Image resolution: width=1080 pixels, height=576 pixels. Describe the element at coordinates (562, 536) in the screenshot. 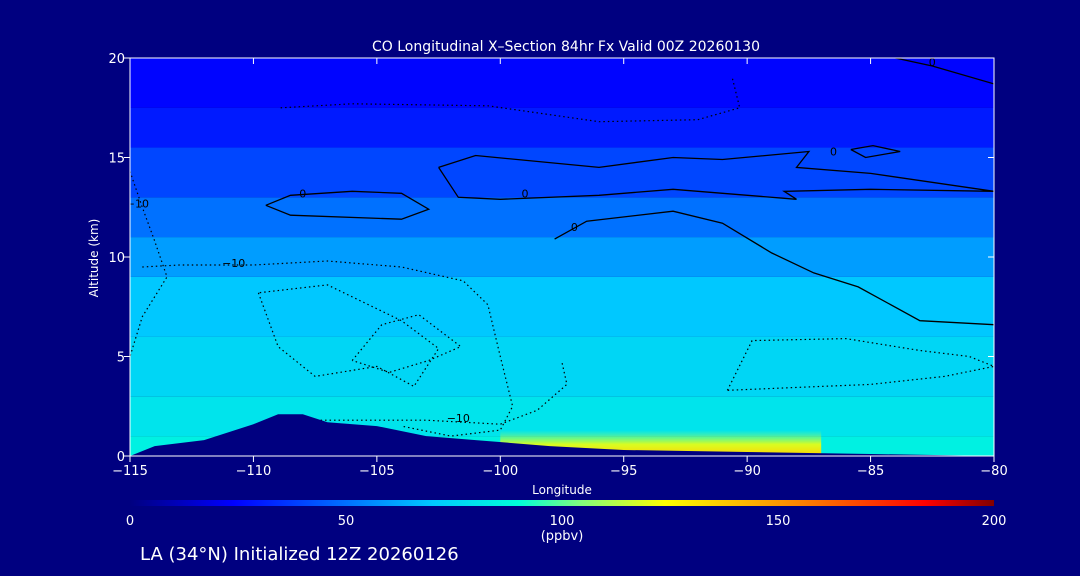

I see `colorbar-unit-label: (ppbv)` at that location.